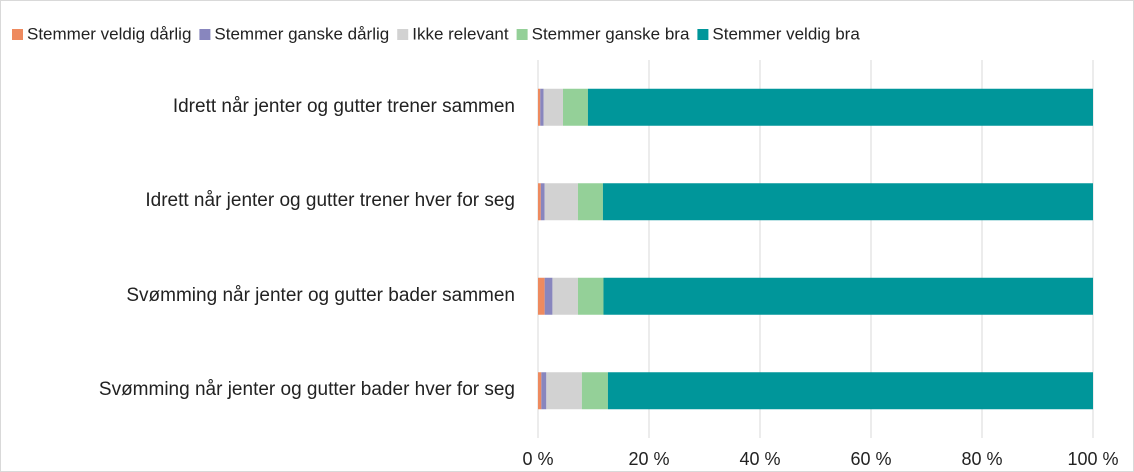  Describe the element at coordinates (611, 33) in the screenshot. I see `legend-label: Stemmer ganske bra` at that location.